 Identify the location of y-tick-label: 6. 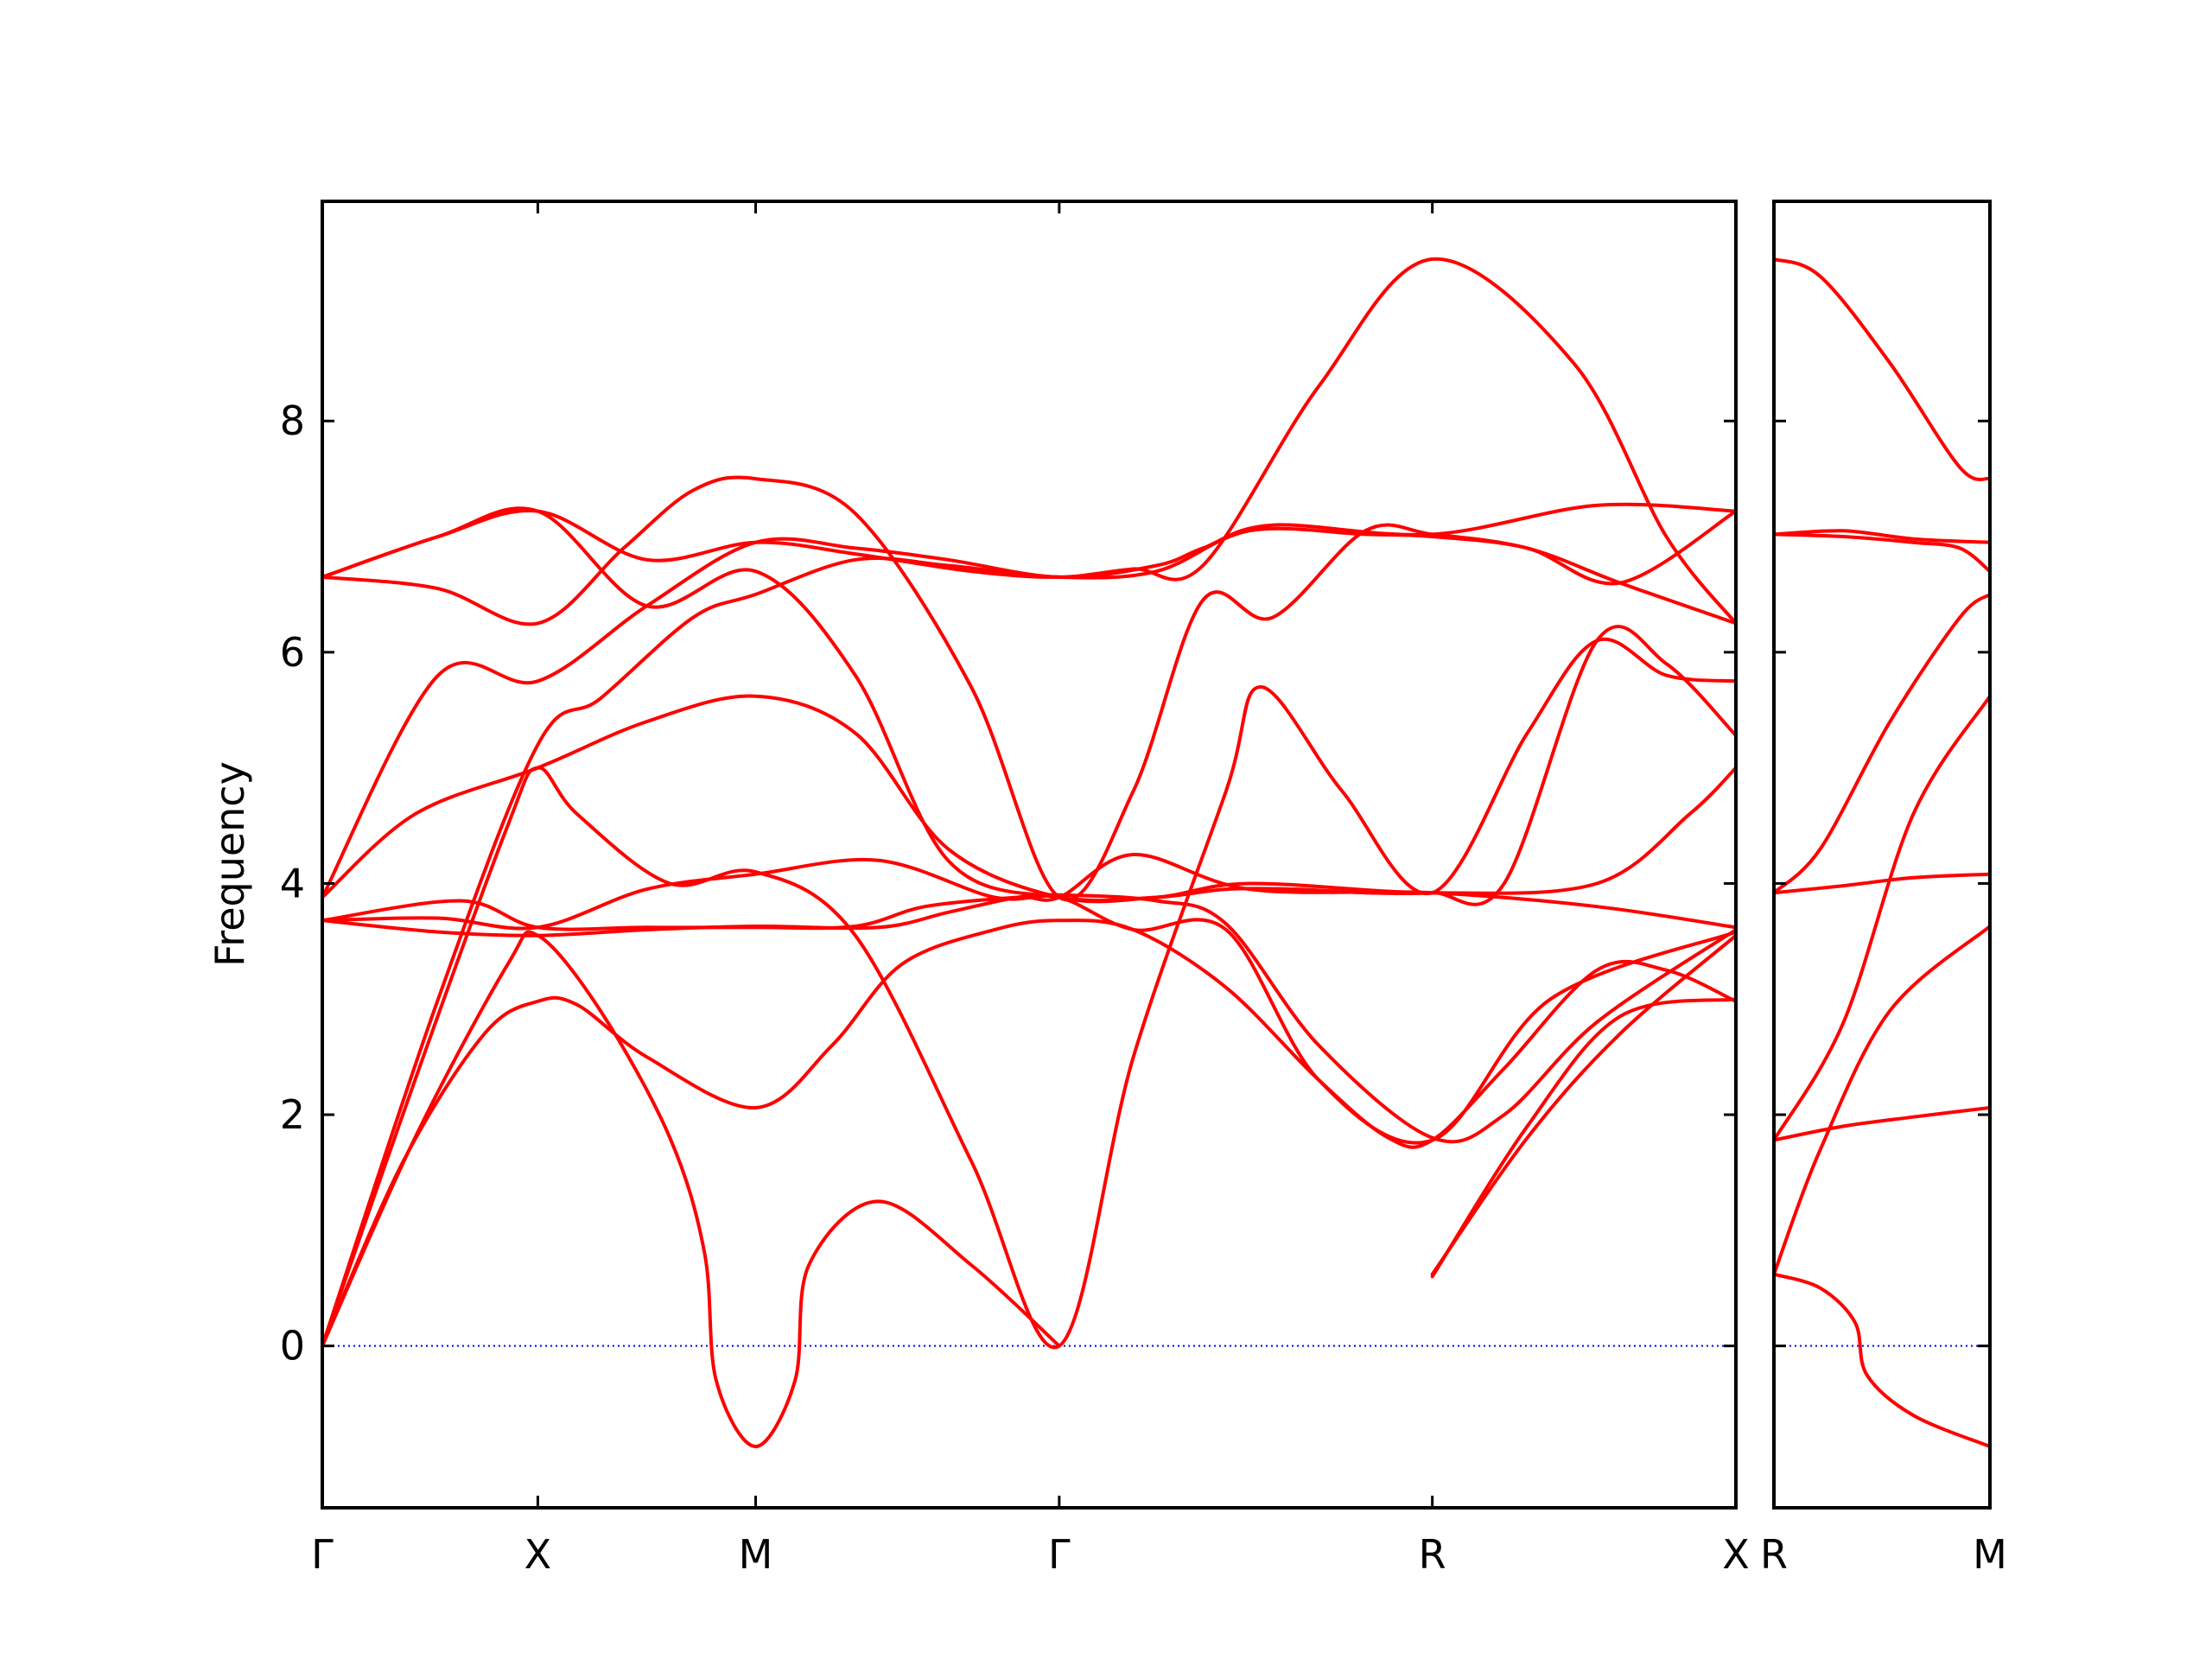
(292, 652).